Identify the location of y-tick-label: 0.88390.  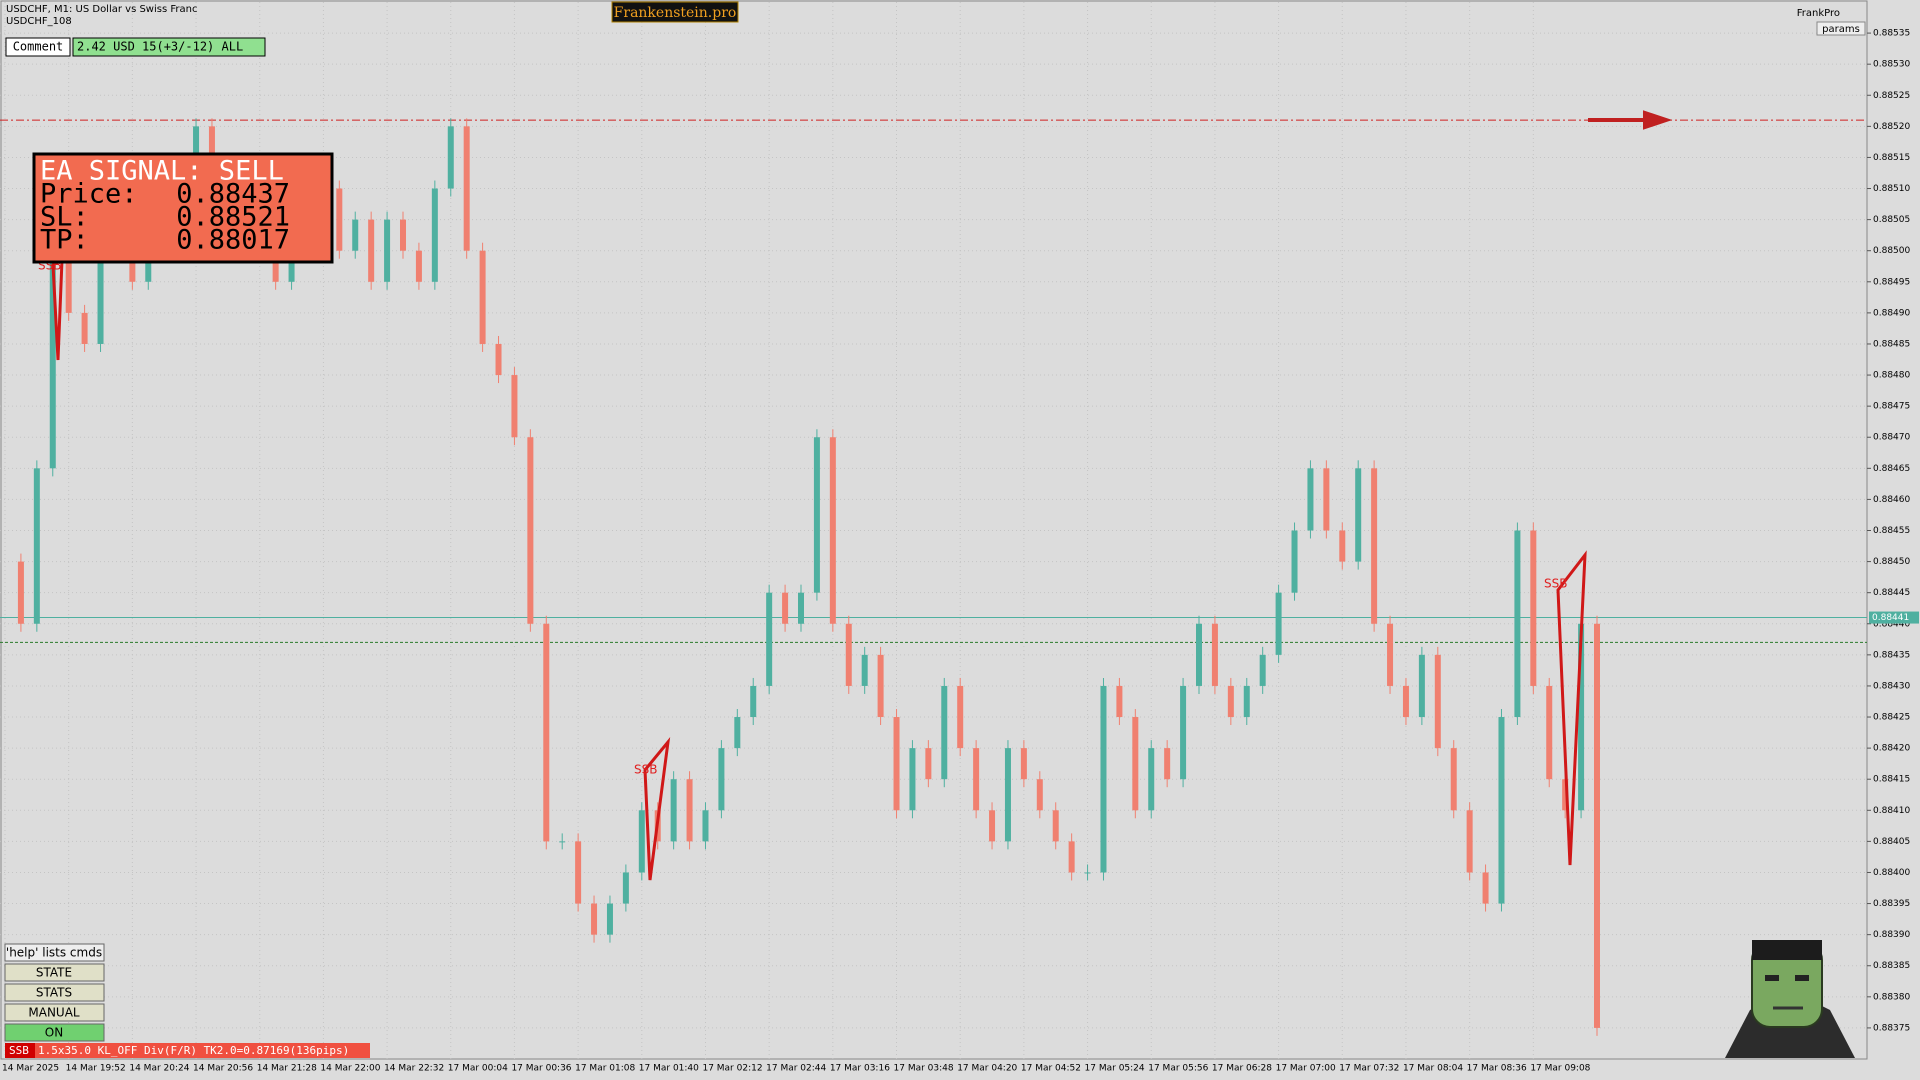
(1891, 935).